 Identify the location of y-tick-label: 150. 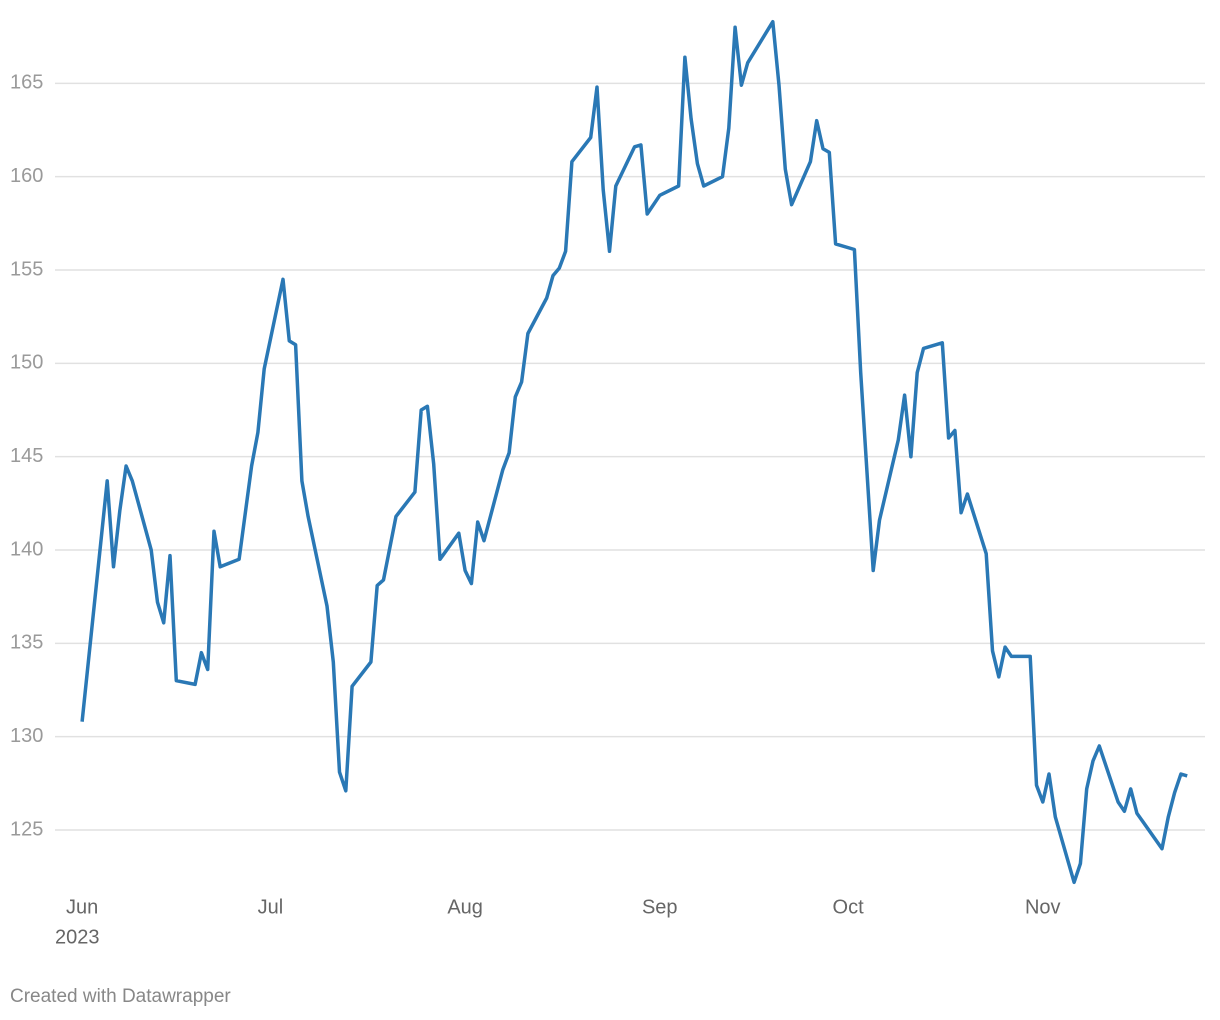
(26, 363).